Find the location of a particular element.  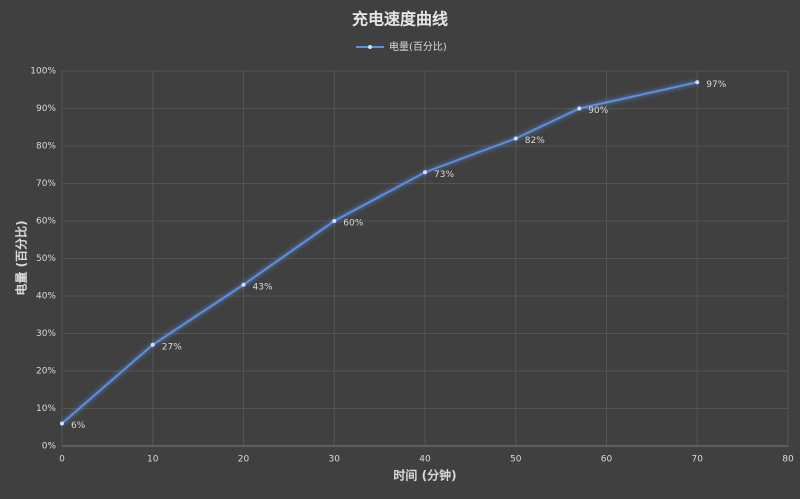

x-tick-label: 40 is located at coordinates (425, 460).